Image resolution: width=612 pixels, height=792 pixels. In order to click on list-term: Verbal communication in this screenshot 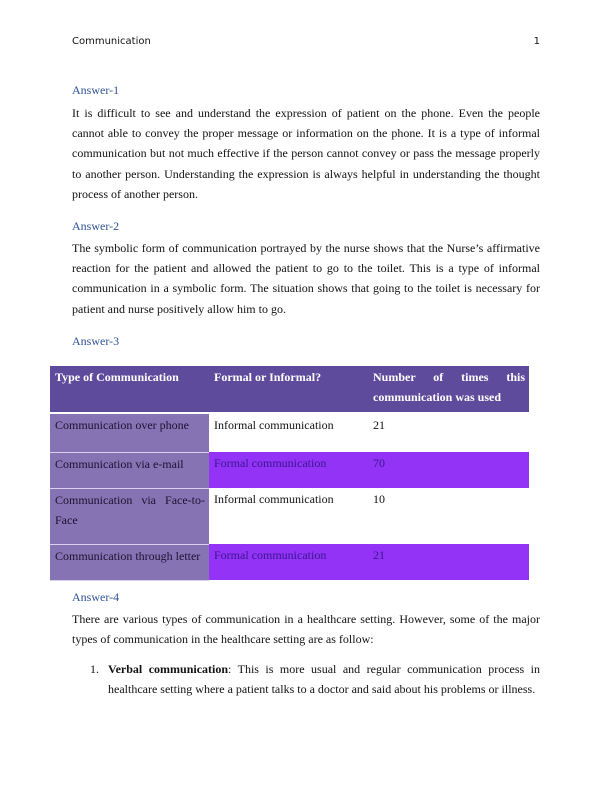, I will do `click(168, 669)`.